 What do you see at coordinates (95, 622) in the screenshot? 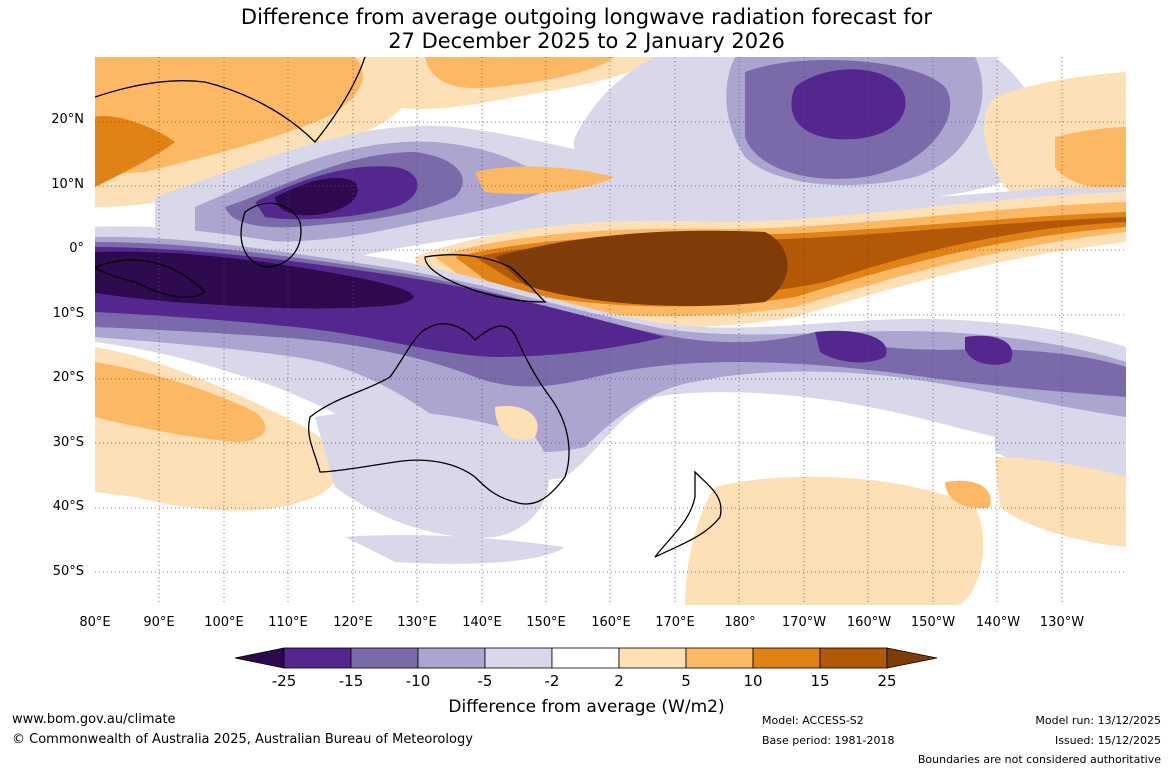
I see `lon-label: 80°E` at bounding box center [95, 622].